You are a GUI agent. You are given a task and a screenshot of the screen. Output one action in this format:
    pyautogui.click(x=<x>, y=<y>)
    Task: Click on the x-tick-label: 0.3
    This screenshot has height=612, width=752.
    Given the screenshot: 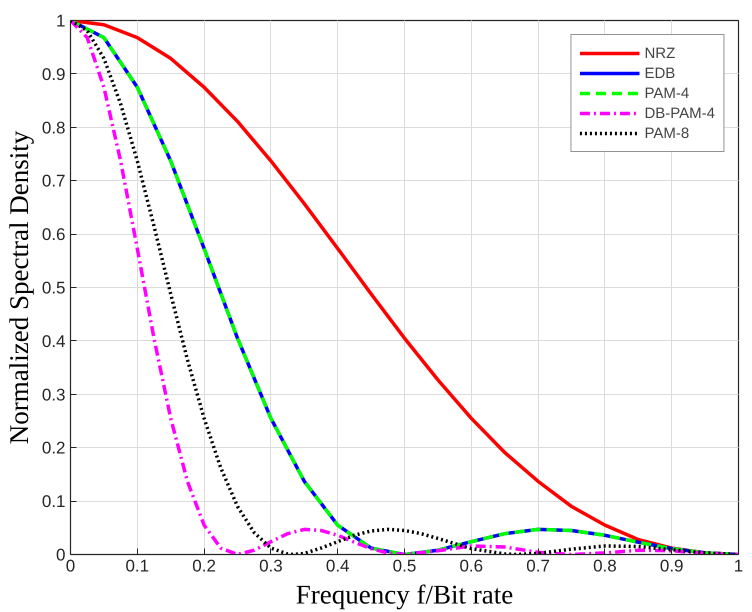 What is the action you would take?
    pyautogui.click(x=271, y=566)
    